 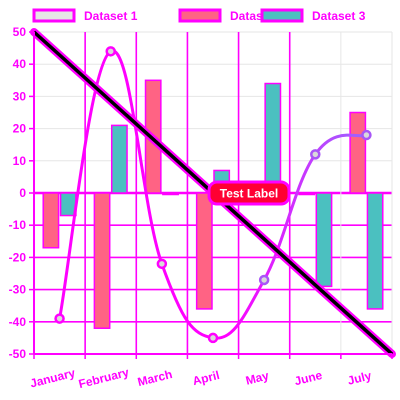 I want to click on x-tick-label: April, so click(x=206, y=378).